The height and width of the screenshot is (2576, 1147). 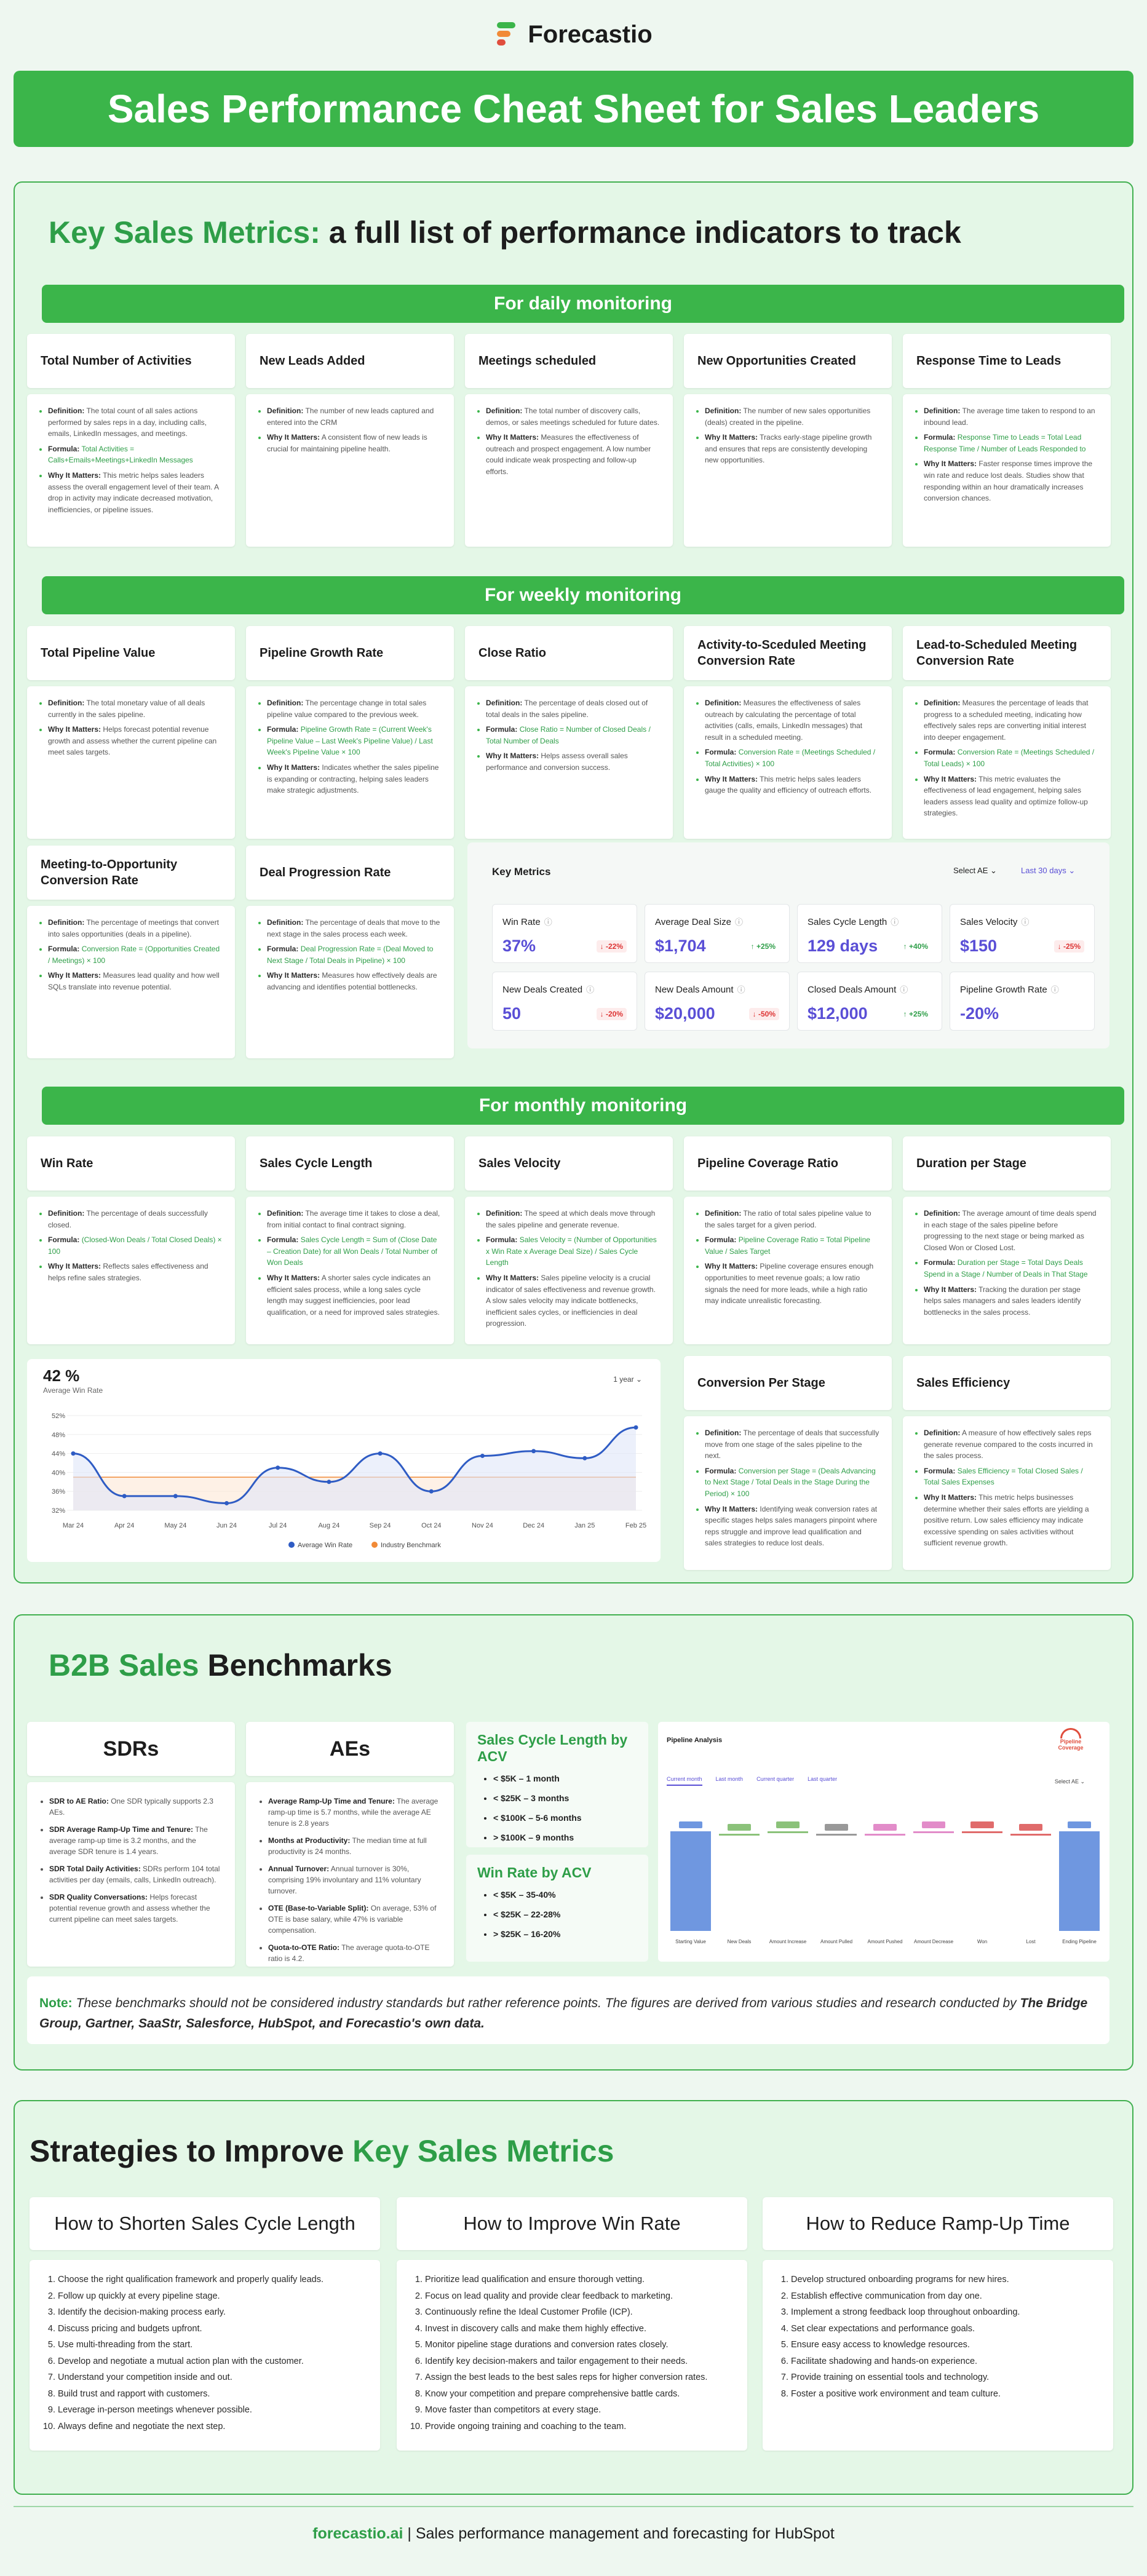 I want to click on select-ae-dropdown: Select AE ⌄, so click(x=975, y=870).